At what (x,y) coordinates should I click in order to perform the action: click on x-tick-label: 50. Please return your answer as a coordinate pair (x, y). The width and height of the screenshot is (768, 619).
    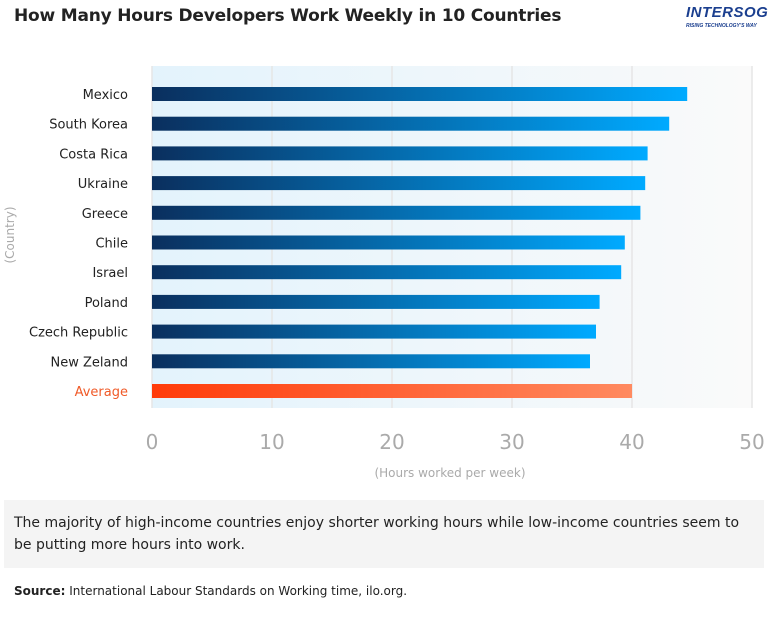
    Looking at the image, I should click on (751, 442).